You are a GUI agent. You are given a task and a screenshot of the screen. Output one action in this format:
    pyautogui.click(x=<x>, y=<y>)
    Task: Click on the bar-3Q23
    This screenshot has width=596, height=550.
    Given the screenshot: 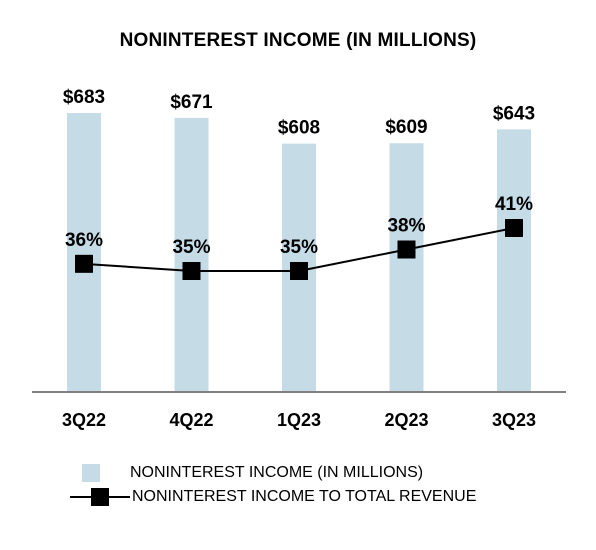 What is the action you would take?
    pyautogui.click(x=514, y=261)
    